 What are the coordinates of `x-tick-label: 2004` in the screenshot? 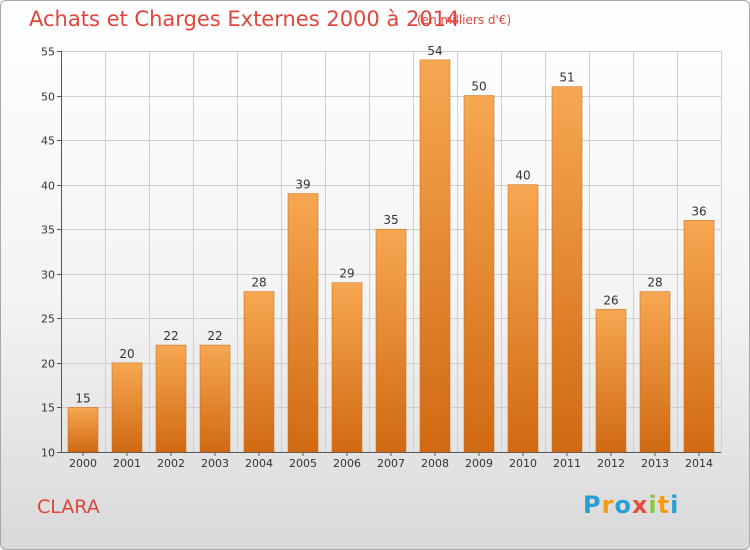 It's located at (259, 463).